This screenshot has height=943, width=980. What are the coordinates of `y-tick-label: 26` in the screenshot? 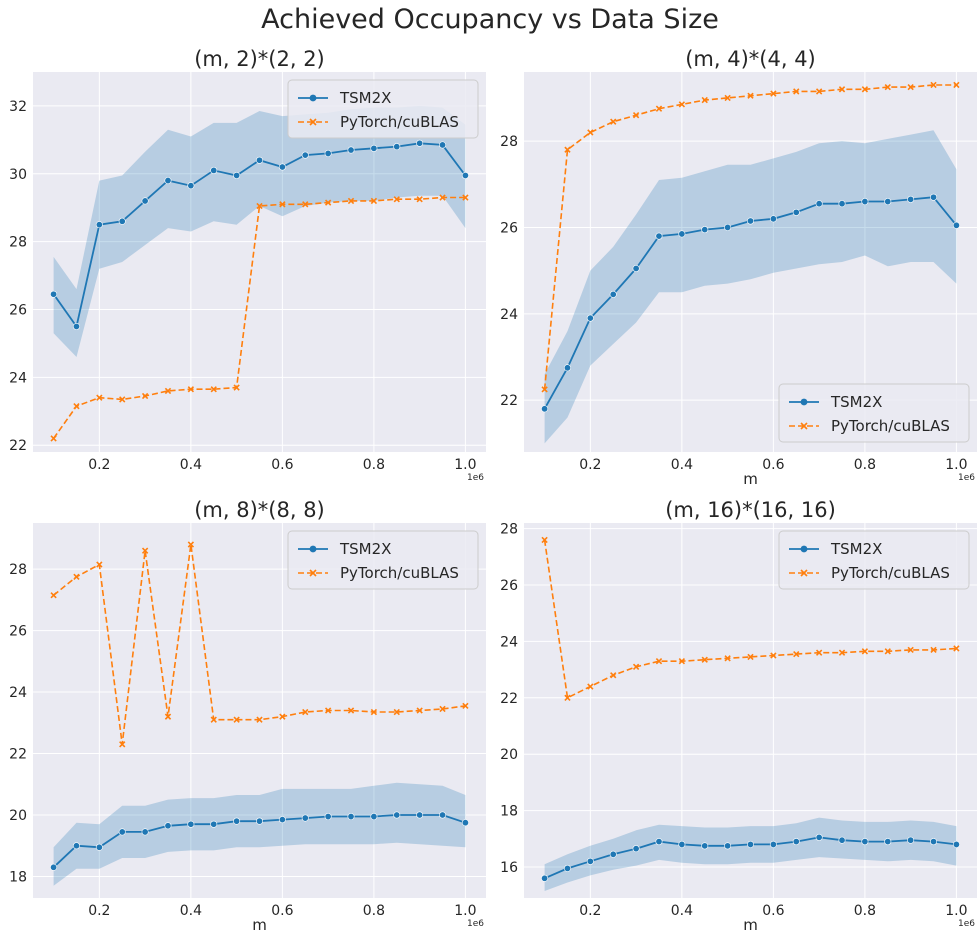 It's located at (18, 632).